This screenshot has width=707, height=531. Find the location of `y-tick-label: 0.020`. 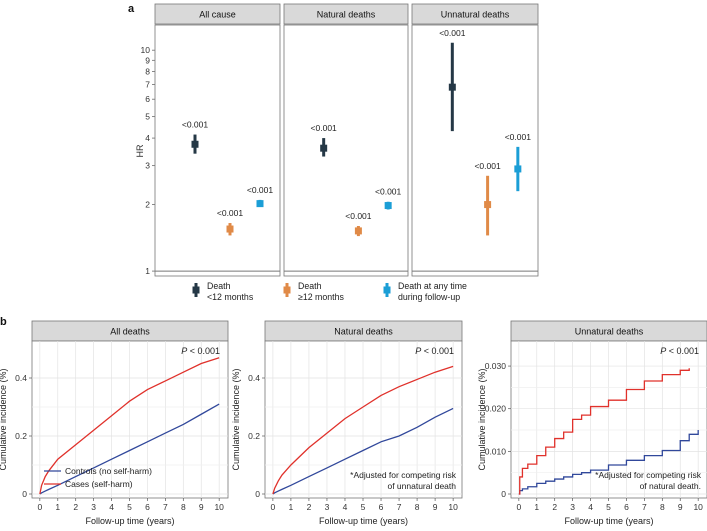

y-tick-label: 0.020 is located at coordinates (496, 409).